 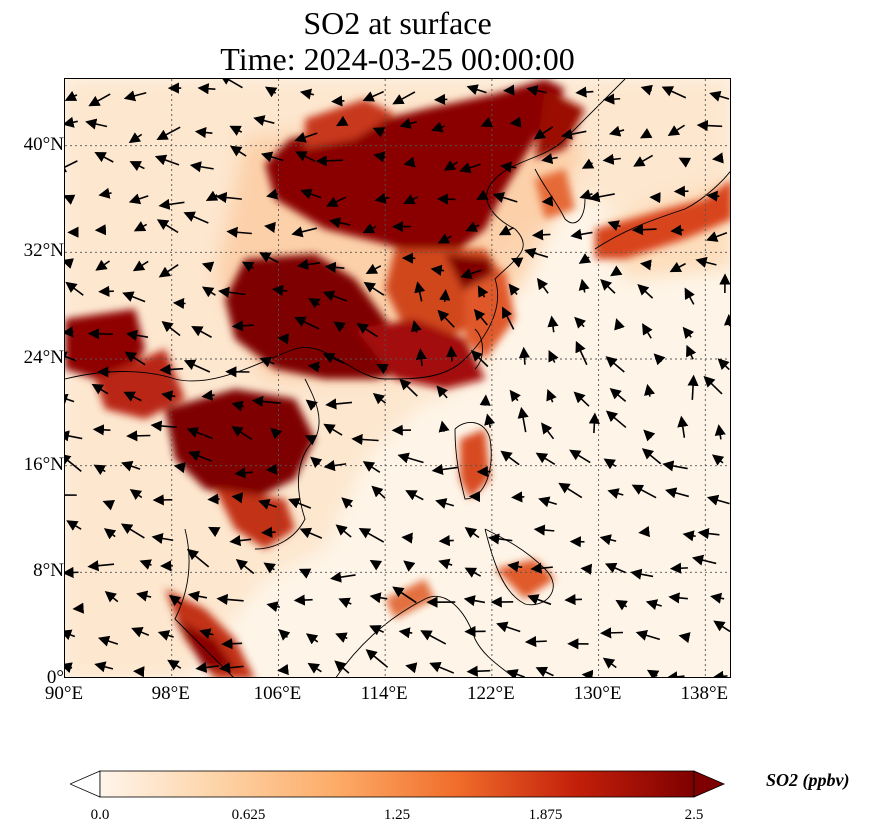 What do you see at coordinates (397, 784) in the screenshot?
I see `colorbar-gradient` at bounding box center [397, 784].